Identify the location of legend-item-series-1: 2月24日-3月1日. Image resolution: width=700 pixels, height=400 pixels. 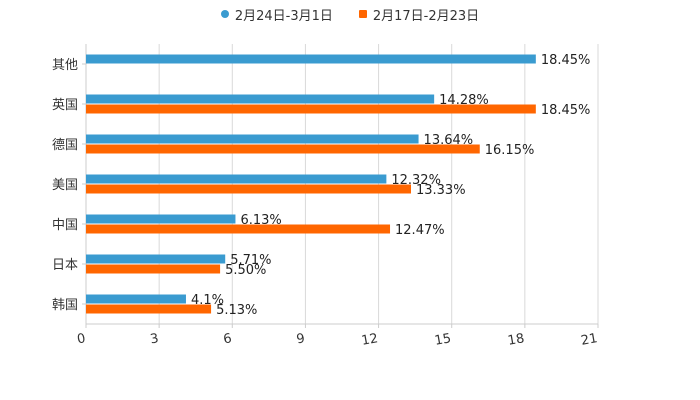
(276, 14).